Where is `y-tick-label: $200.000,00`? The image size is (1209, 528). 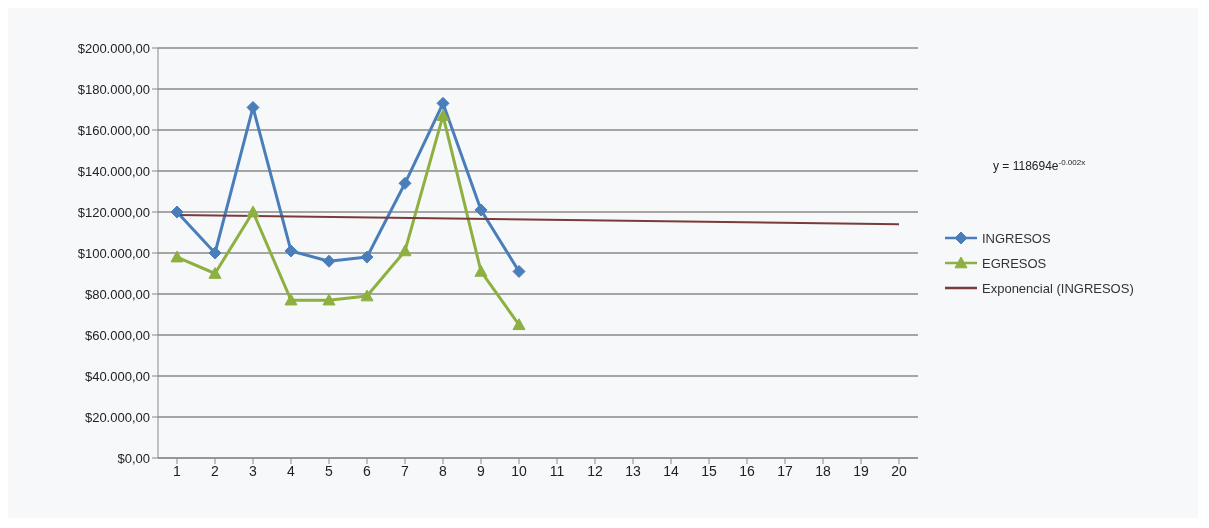
y-tick-label: $200.000,00 is located at coordinates (113, 48).